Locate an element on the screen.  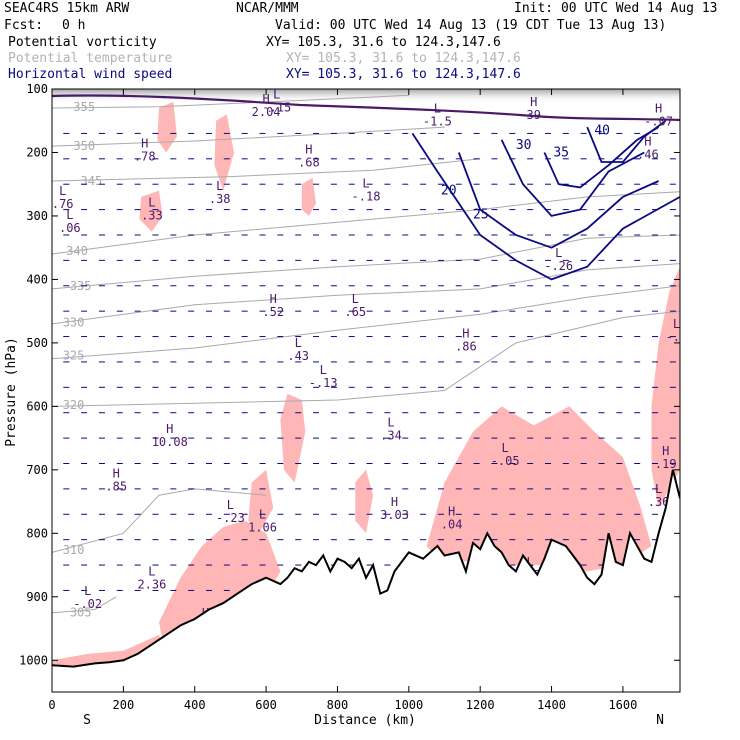
extremum-value-16: .43 is located at coordinates (298, 356).